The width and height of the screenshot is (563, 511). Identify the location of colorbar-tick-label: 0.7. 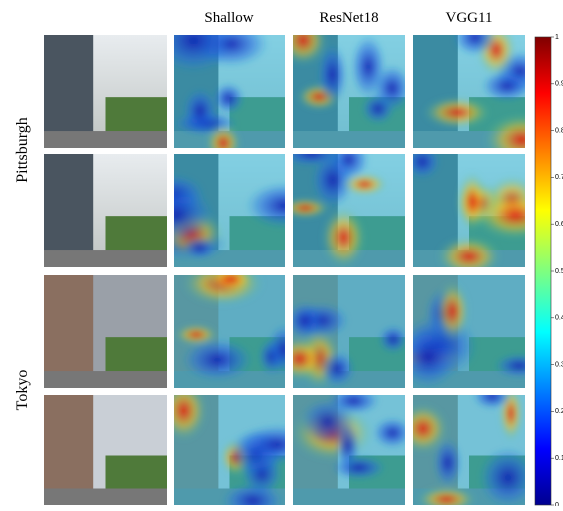
(559, 177).